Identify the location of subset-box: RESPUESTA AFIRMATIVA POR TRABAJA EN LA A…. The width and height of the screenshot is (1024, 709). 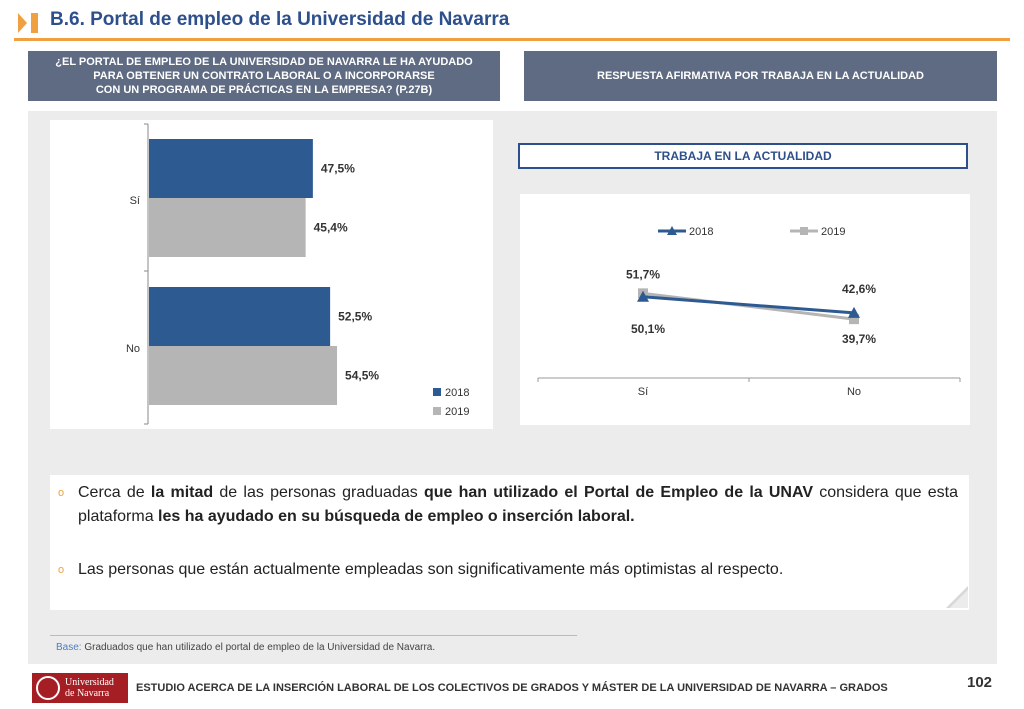
(760, 76).